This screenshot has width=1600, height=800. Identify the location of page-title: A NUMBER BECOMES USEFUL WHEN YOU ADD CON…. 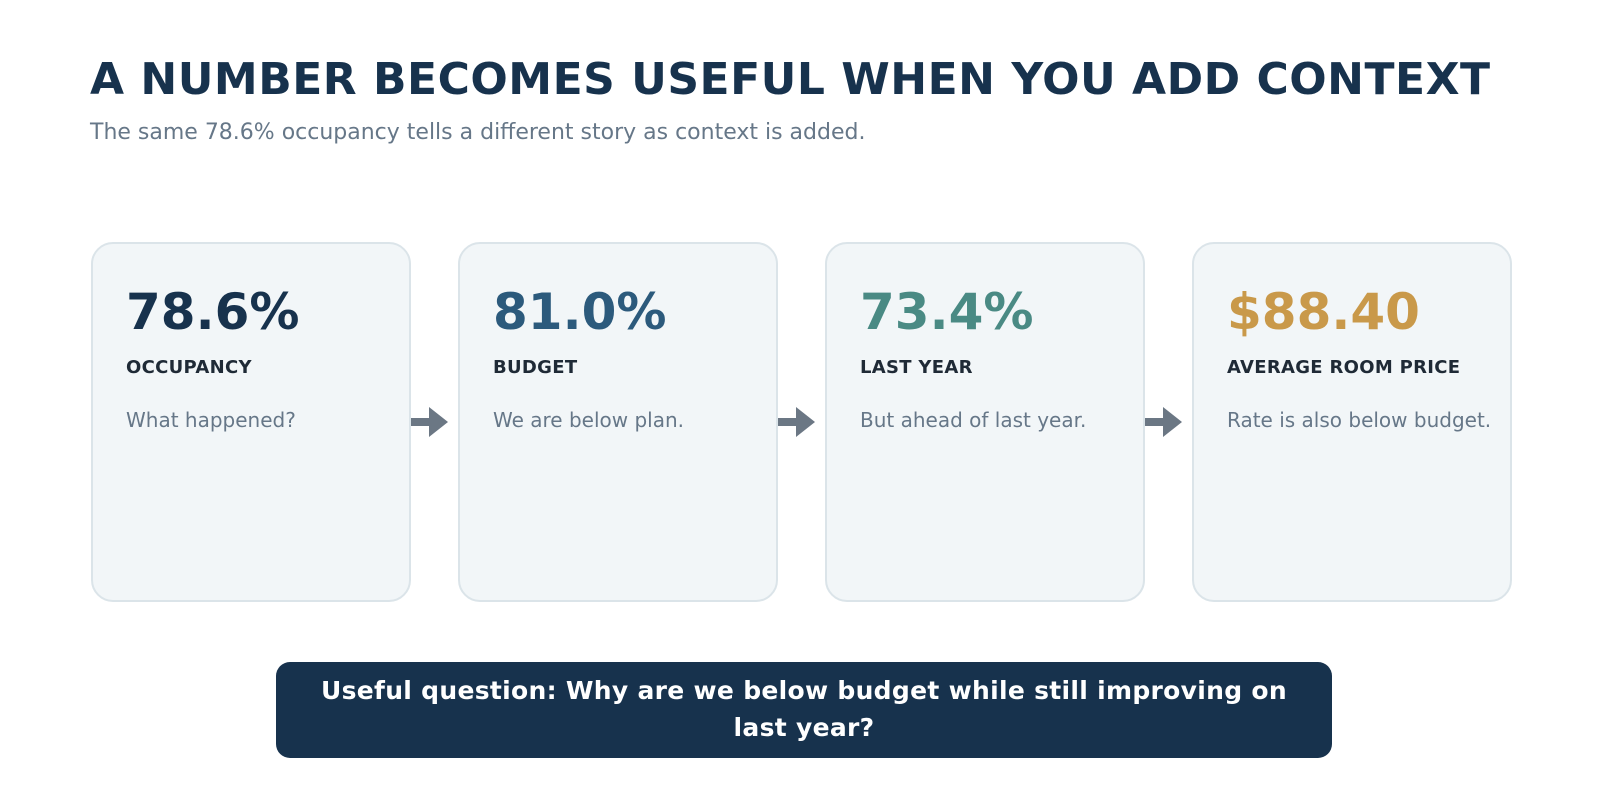
(790, 79).